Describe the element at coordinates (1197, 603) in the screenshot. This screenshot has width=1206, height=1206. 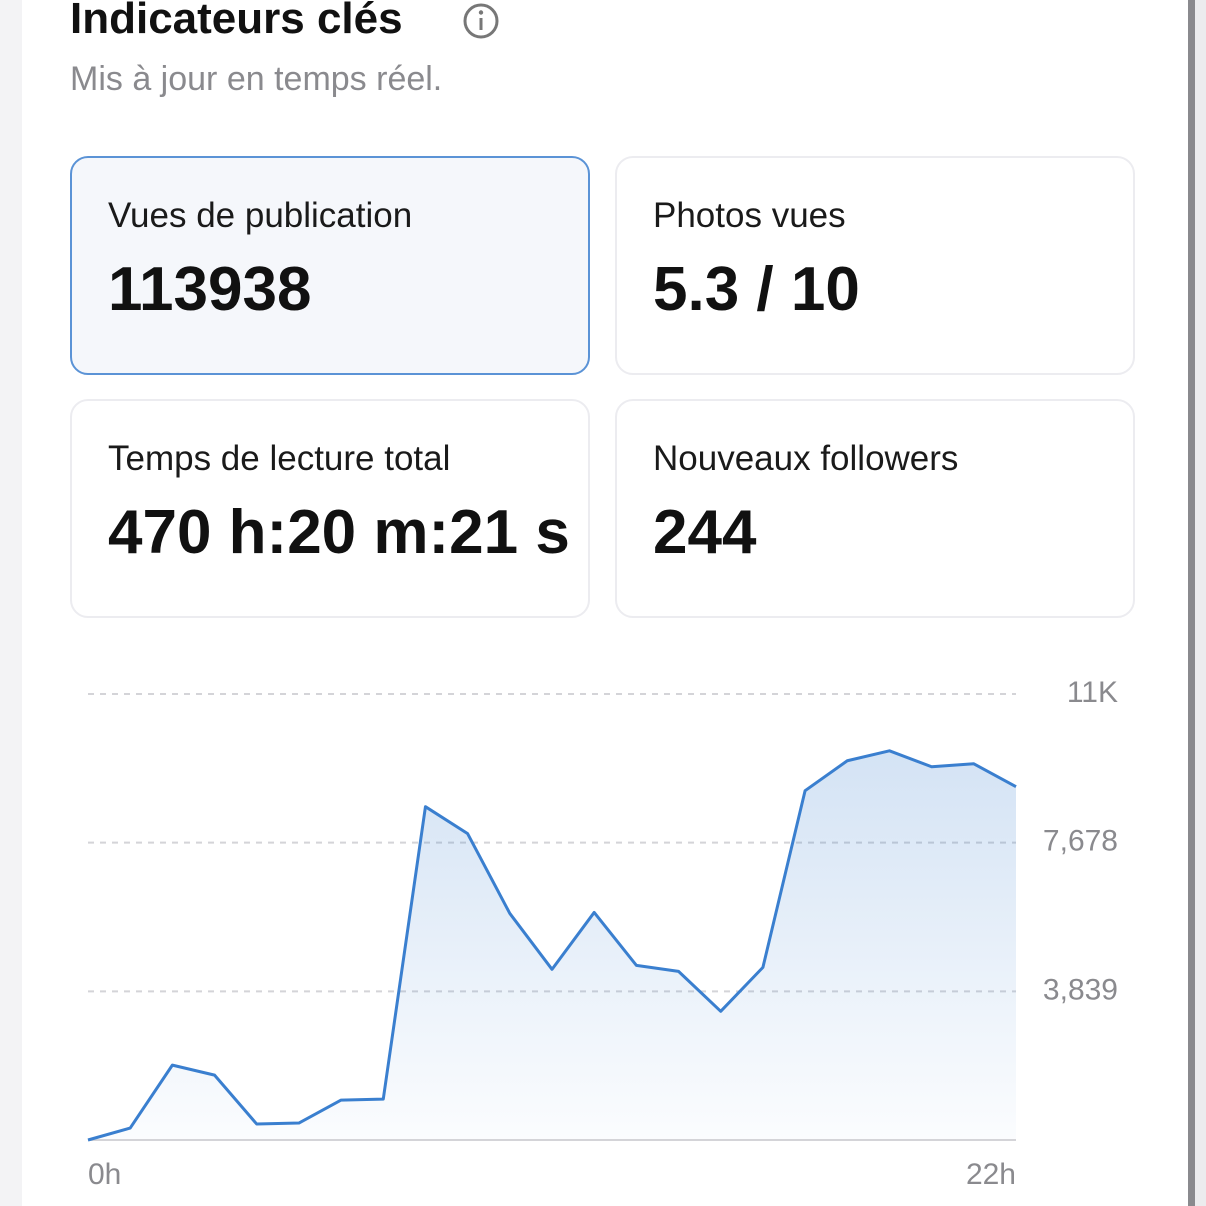
I see `scrollbar` at that location.